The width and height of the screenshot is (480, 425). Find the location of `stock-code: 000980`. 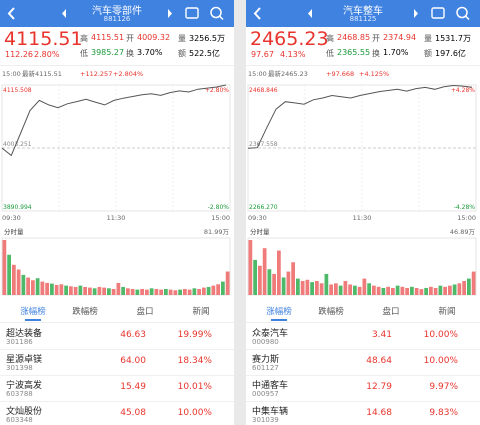

stock-code: 000980 is located at coordinates (265, 342).